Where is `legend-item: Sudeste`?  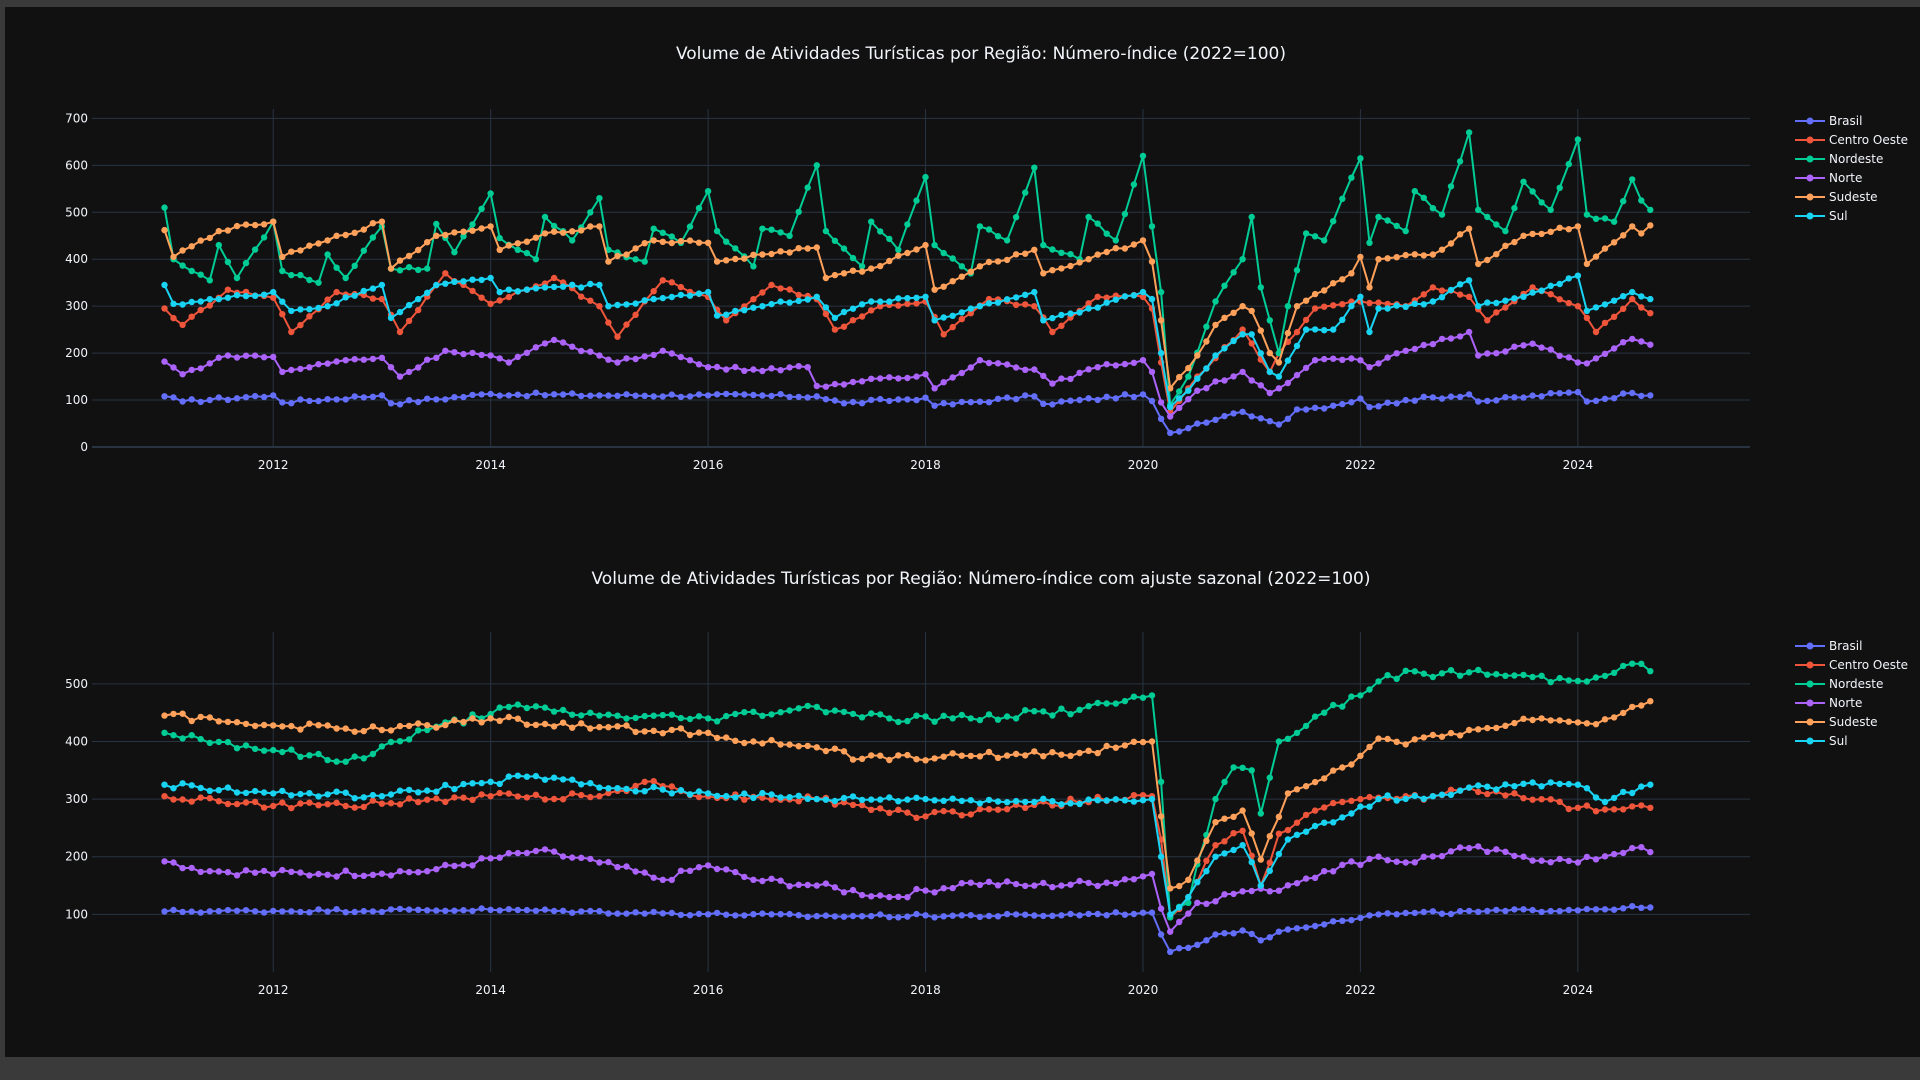
legend-item: Sudeste is located at coordinates (1836, 197).